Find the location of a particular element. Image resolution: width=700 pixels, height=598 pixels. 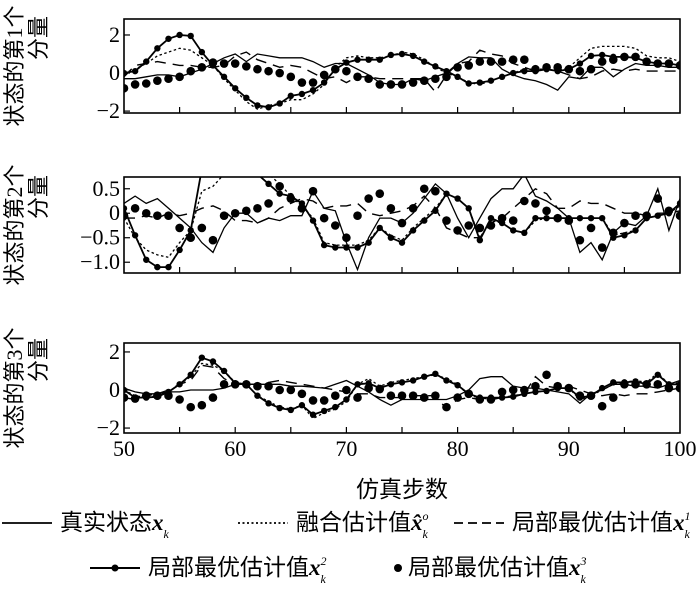

y-tick-label: 2 is located at coordinates (114, 34).